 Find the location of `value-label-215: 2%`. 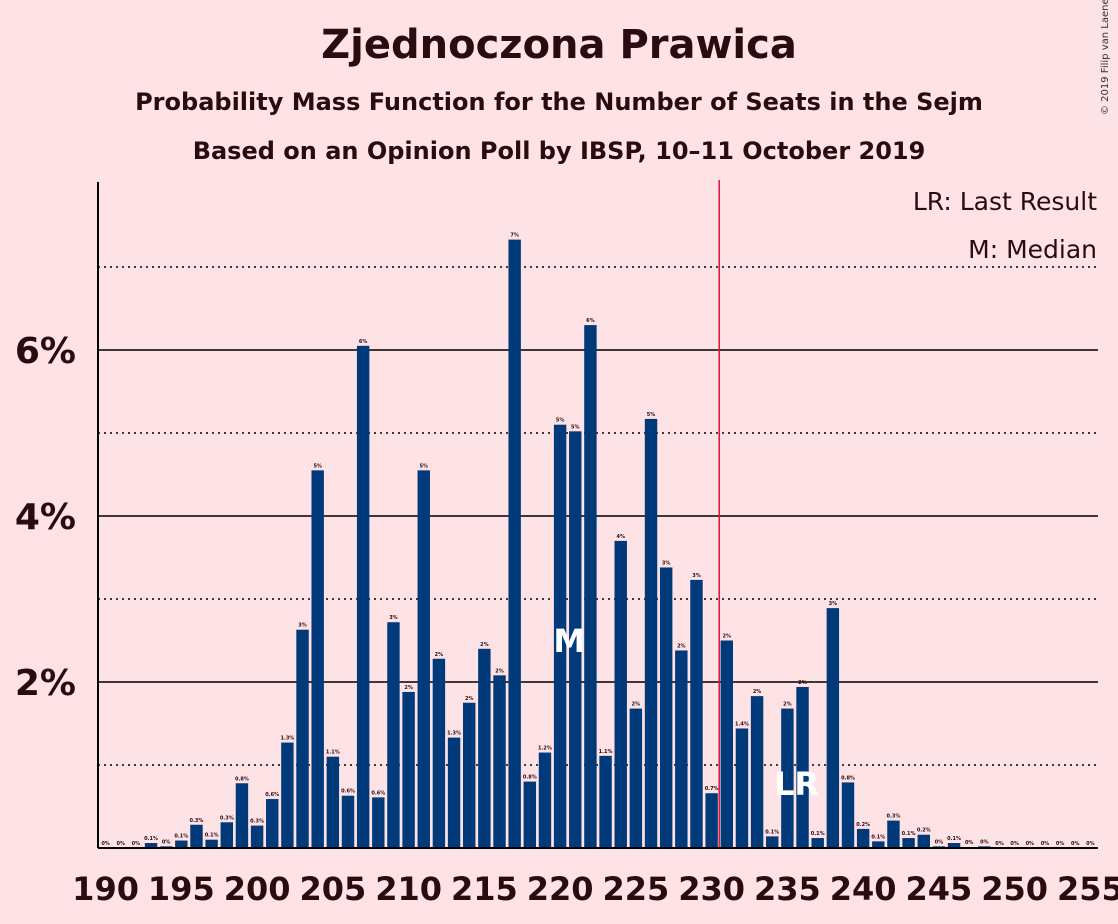

value-label-215: 2% is located at coordinates (484, 645).